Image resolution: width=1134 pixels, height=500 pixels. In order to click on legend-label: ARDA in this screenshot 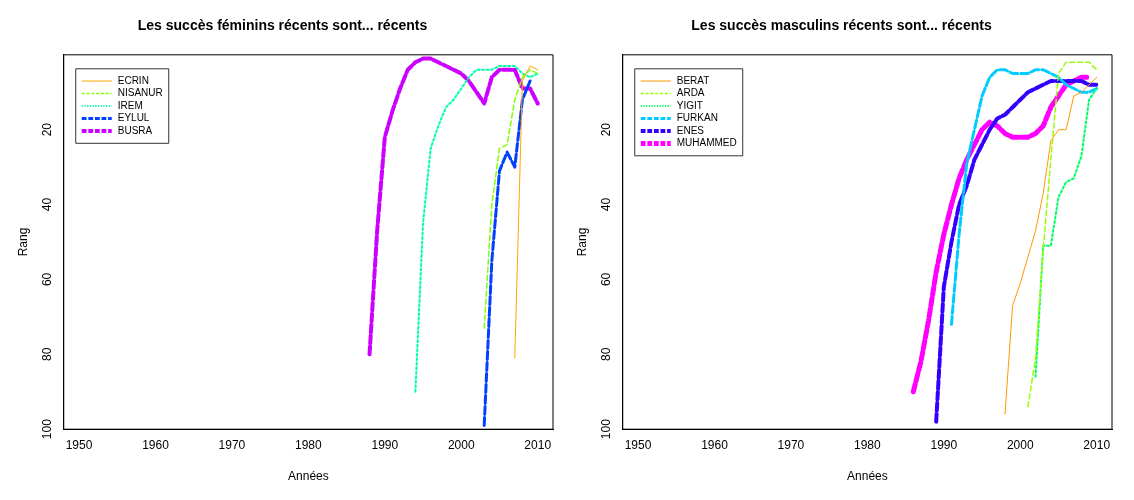, I will do `click(690, 93)`.